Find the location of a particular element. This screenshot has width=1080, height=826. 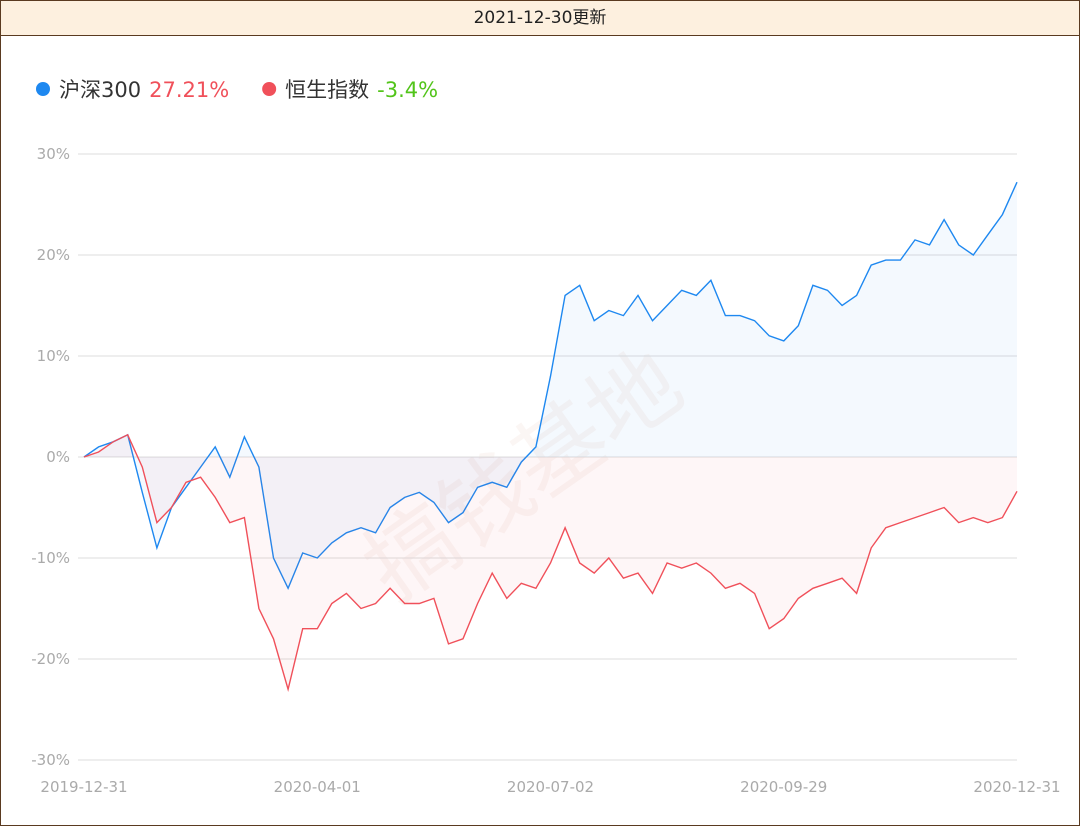

x-tick-label: 2020-04-01 is located at coordinates (317, 787).